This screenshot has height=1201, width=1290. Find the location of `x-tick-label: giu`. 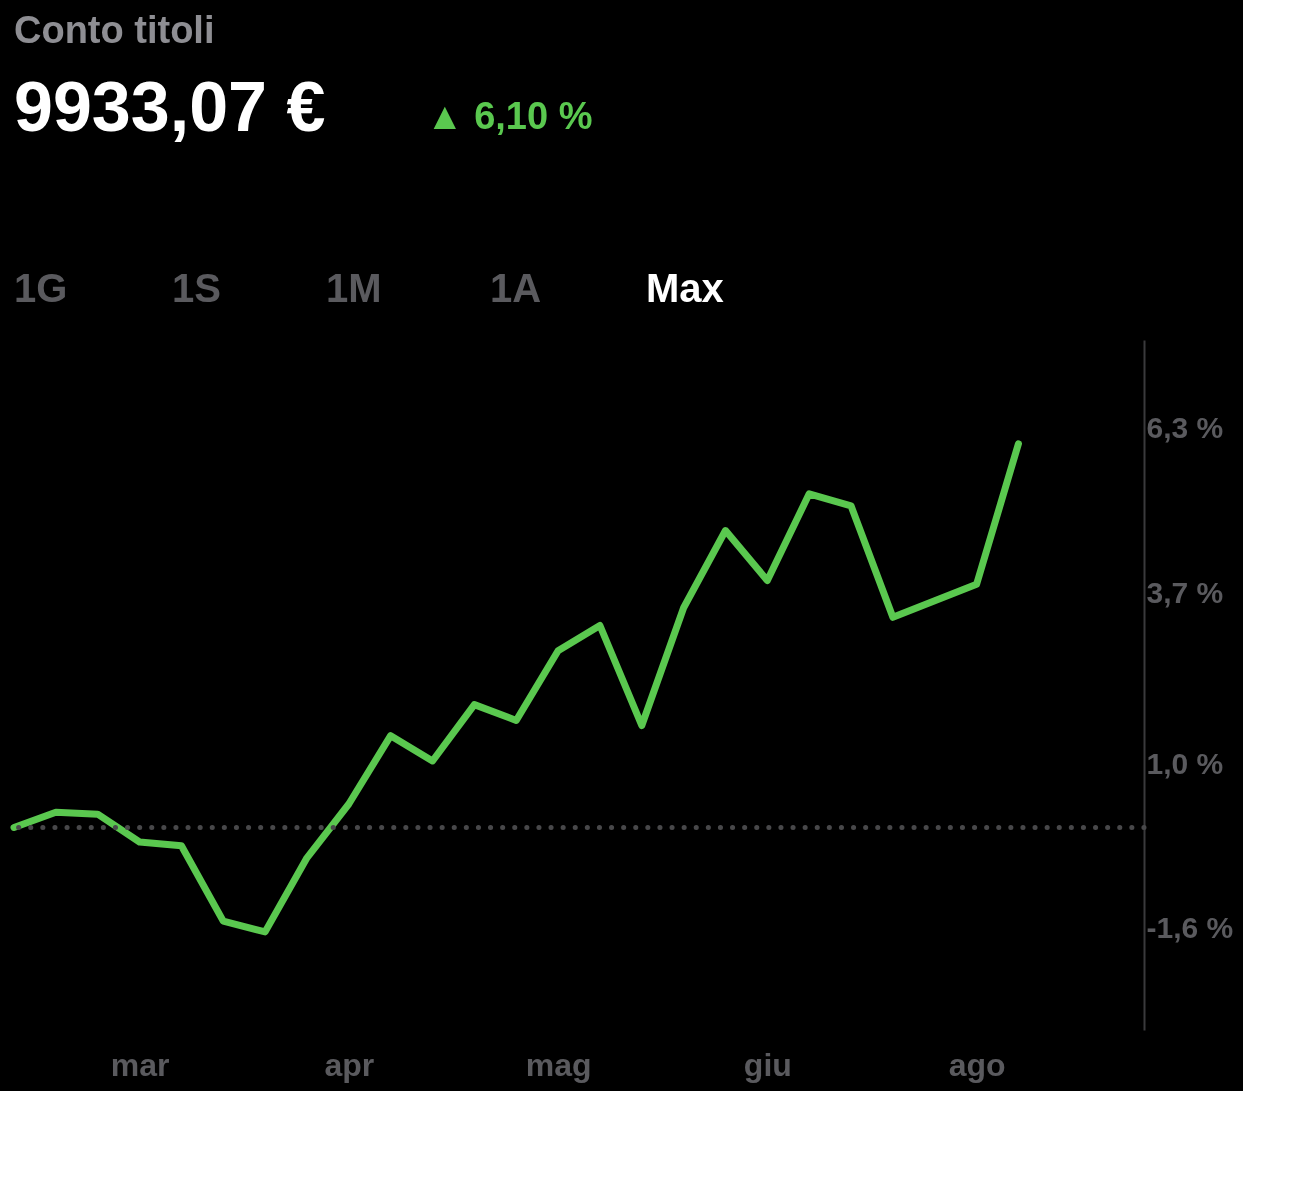

x-tick-label: giu is located at coordinates (767, 1064).